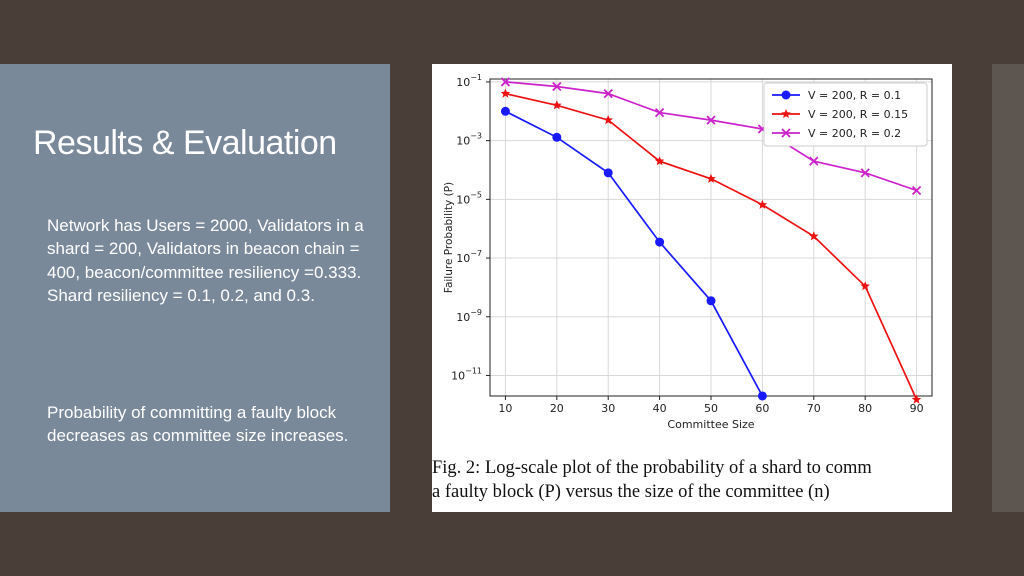 The image size is (1024, 576). I want to click on y-tick-label: 10⁻⁹, so click(469, 316).